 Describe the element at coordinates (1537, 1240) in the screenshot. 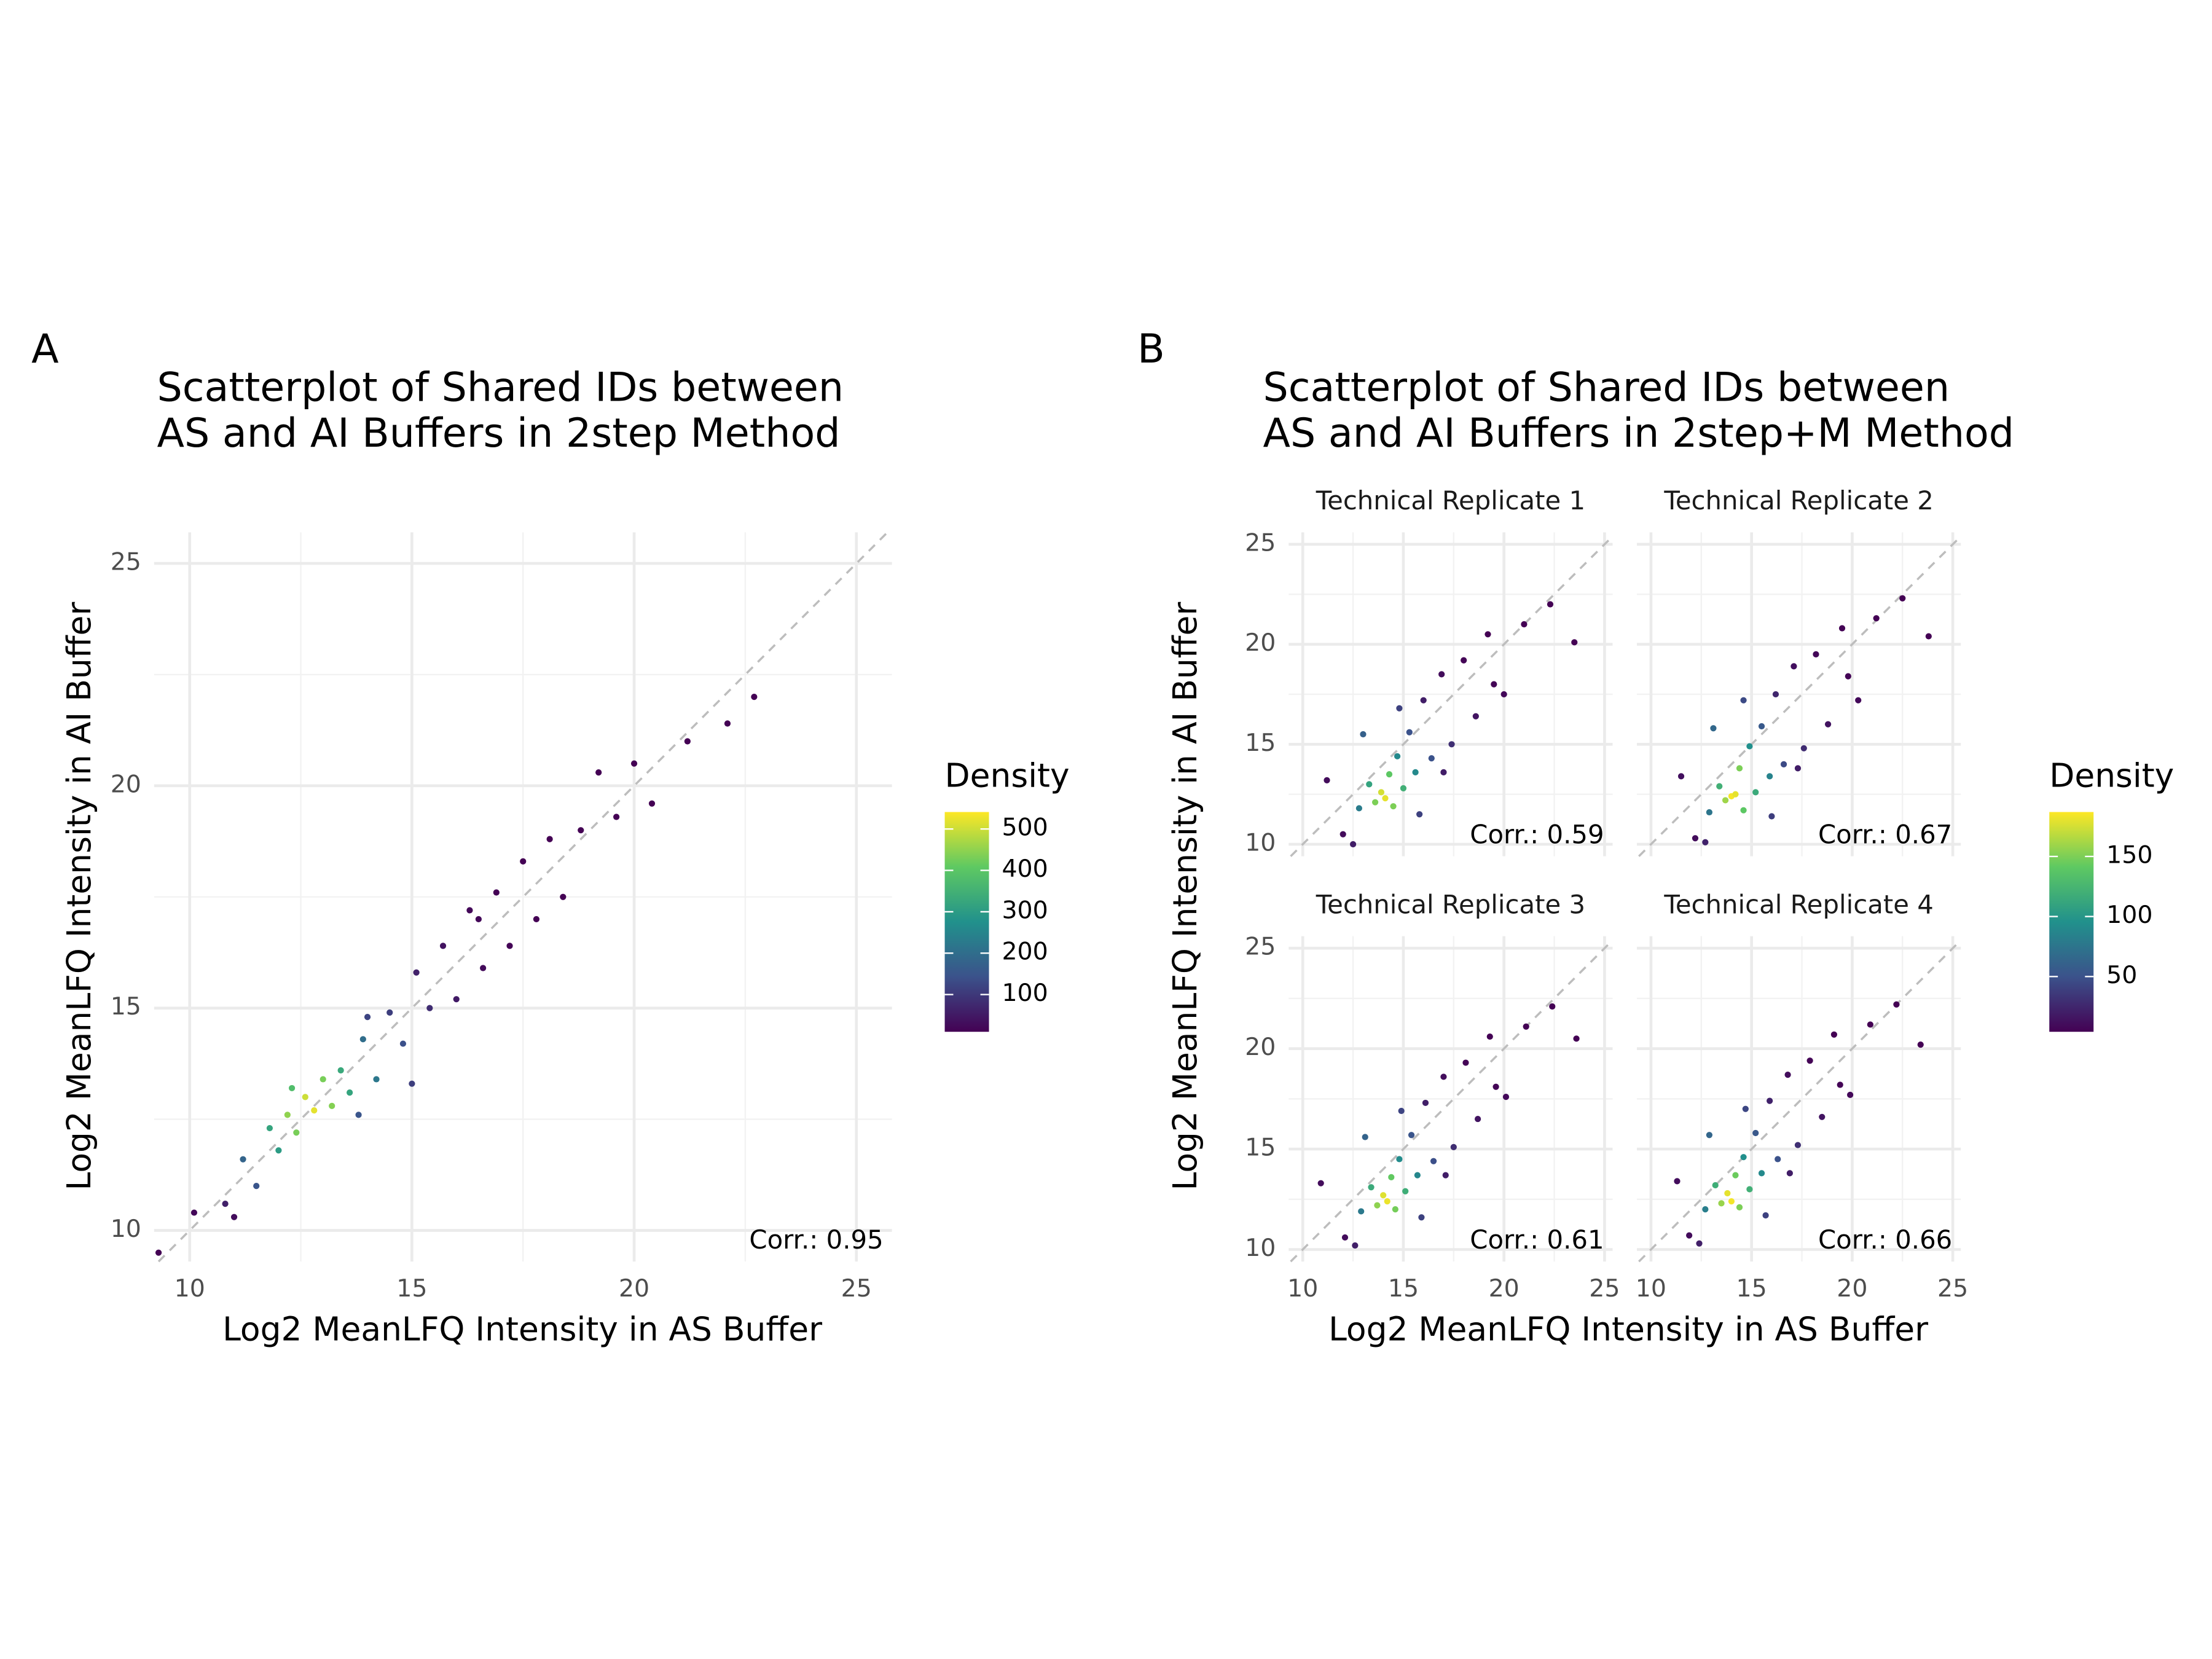

I see `annotation: Corr.: 0.61` at that location.